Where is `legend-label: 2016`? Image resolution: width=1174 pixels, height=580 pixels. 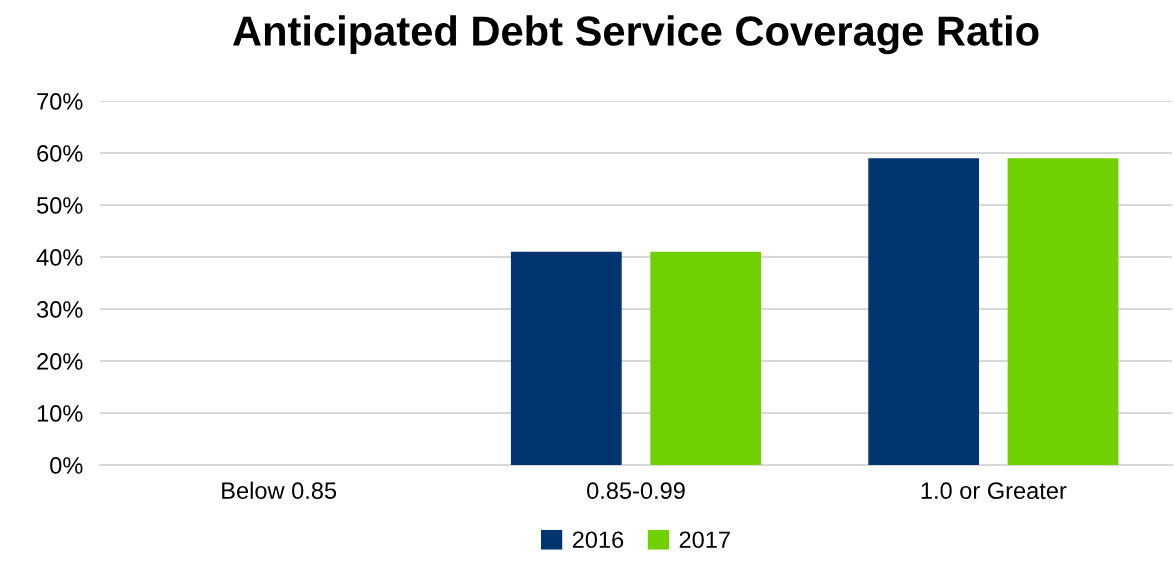
legend-label: 2016 is located at coordinates (598, 540).